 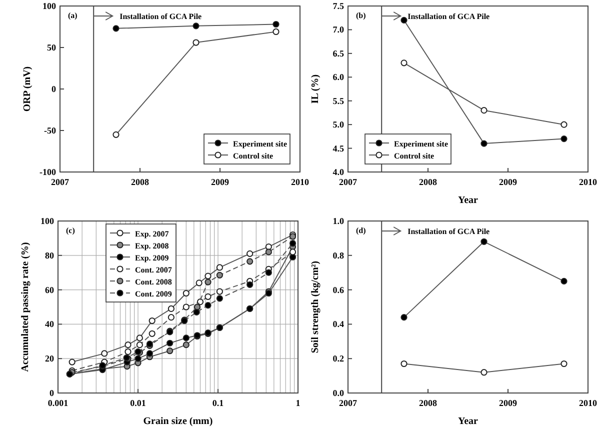 What do you see at coordinates (361, 15) in the screenshot?
I see `annotation: (b)` at bounding box center [361, 15].